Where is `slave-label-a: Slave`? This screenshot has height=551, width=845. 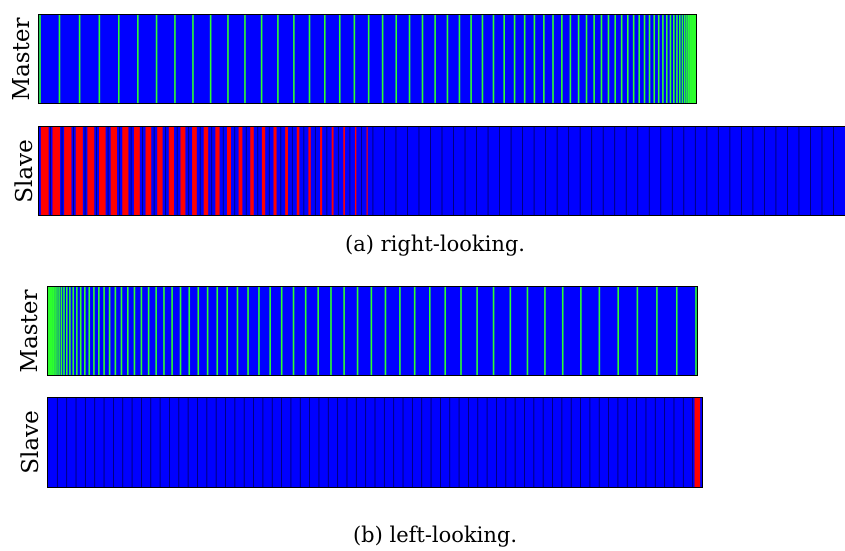 slave-label-a: Slave is located at coordinates (25, 171).